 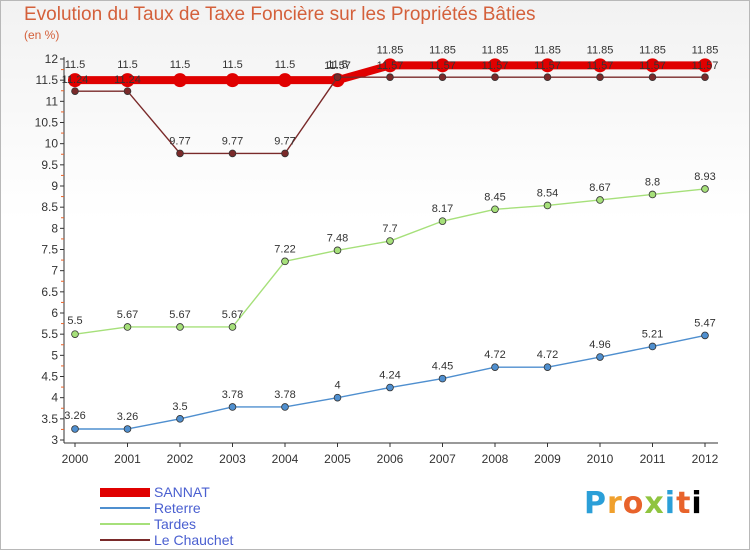 What do you see at coordinates (47, 123) in the screenshot?
I see `y-tick-label: 10.5` at bounding box center [47, 123].